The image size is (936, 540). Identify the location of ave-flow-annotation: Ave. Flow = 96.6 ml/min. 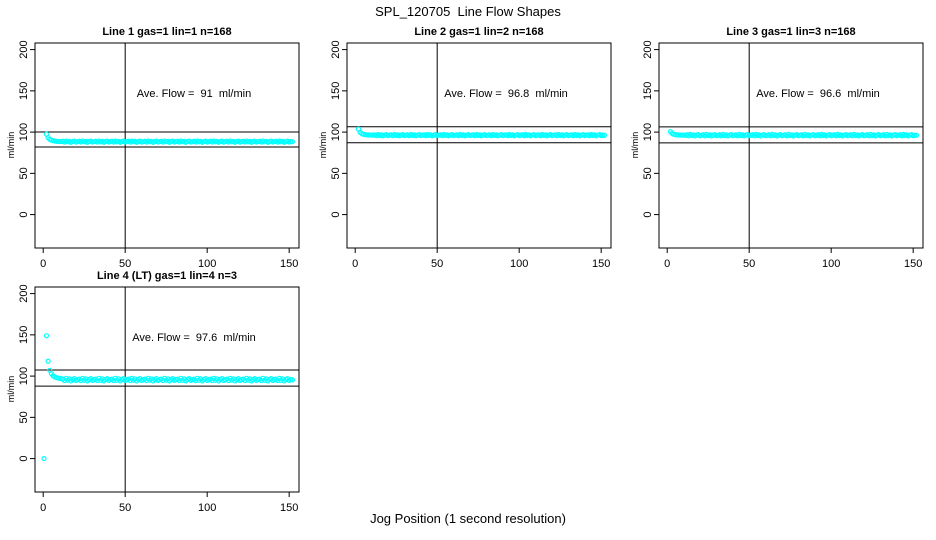
(818, 94).